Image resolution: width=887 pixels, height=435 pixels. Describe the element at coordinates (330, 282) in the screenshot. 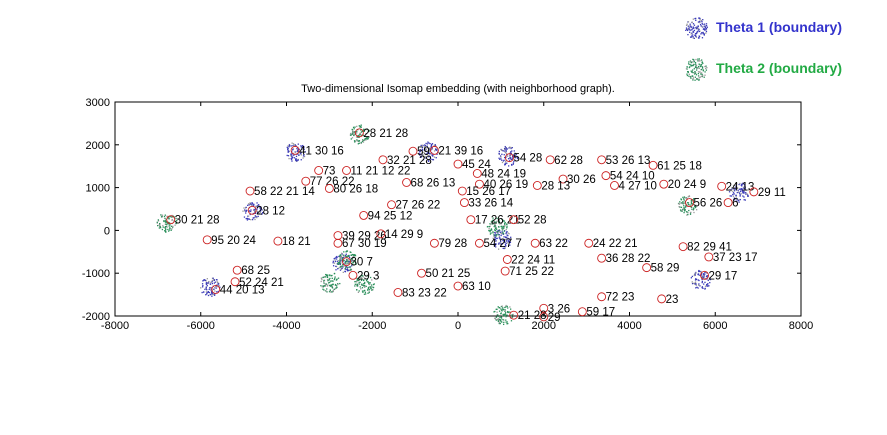

I see `theta-2-cluster` at that location.